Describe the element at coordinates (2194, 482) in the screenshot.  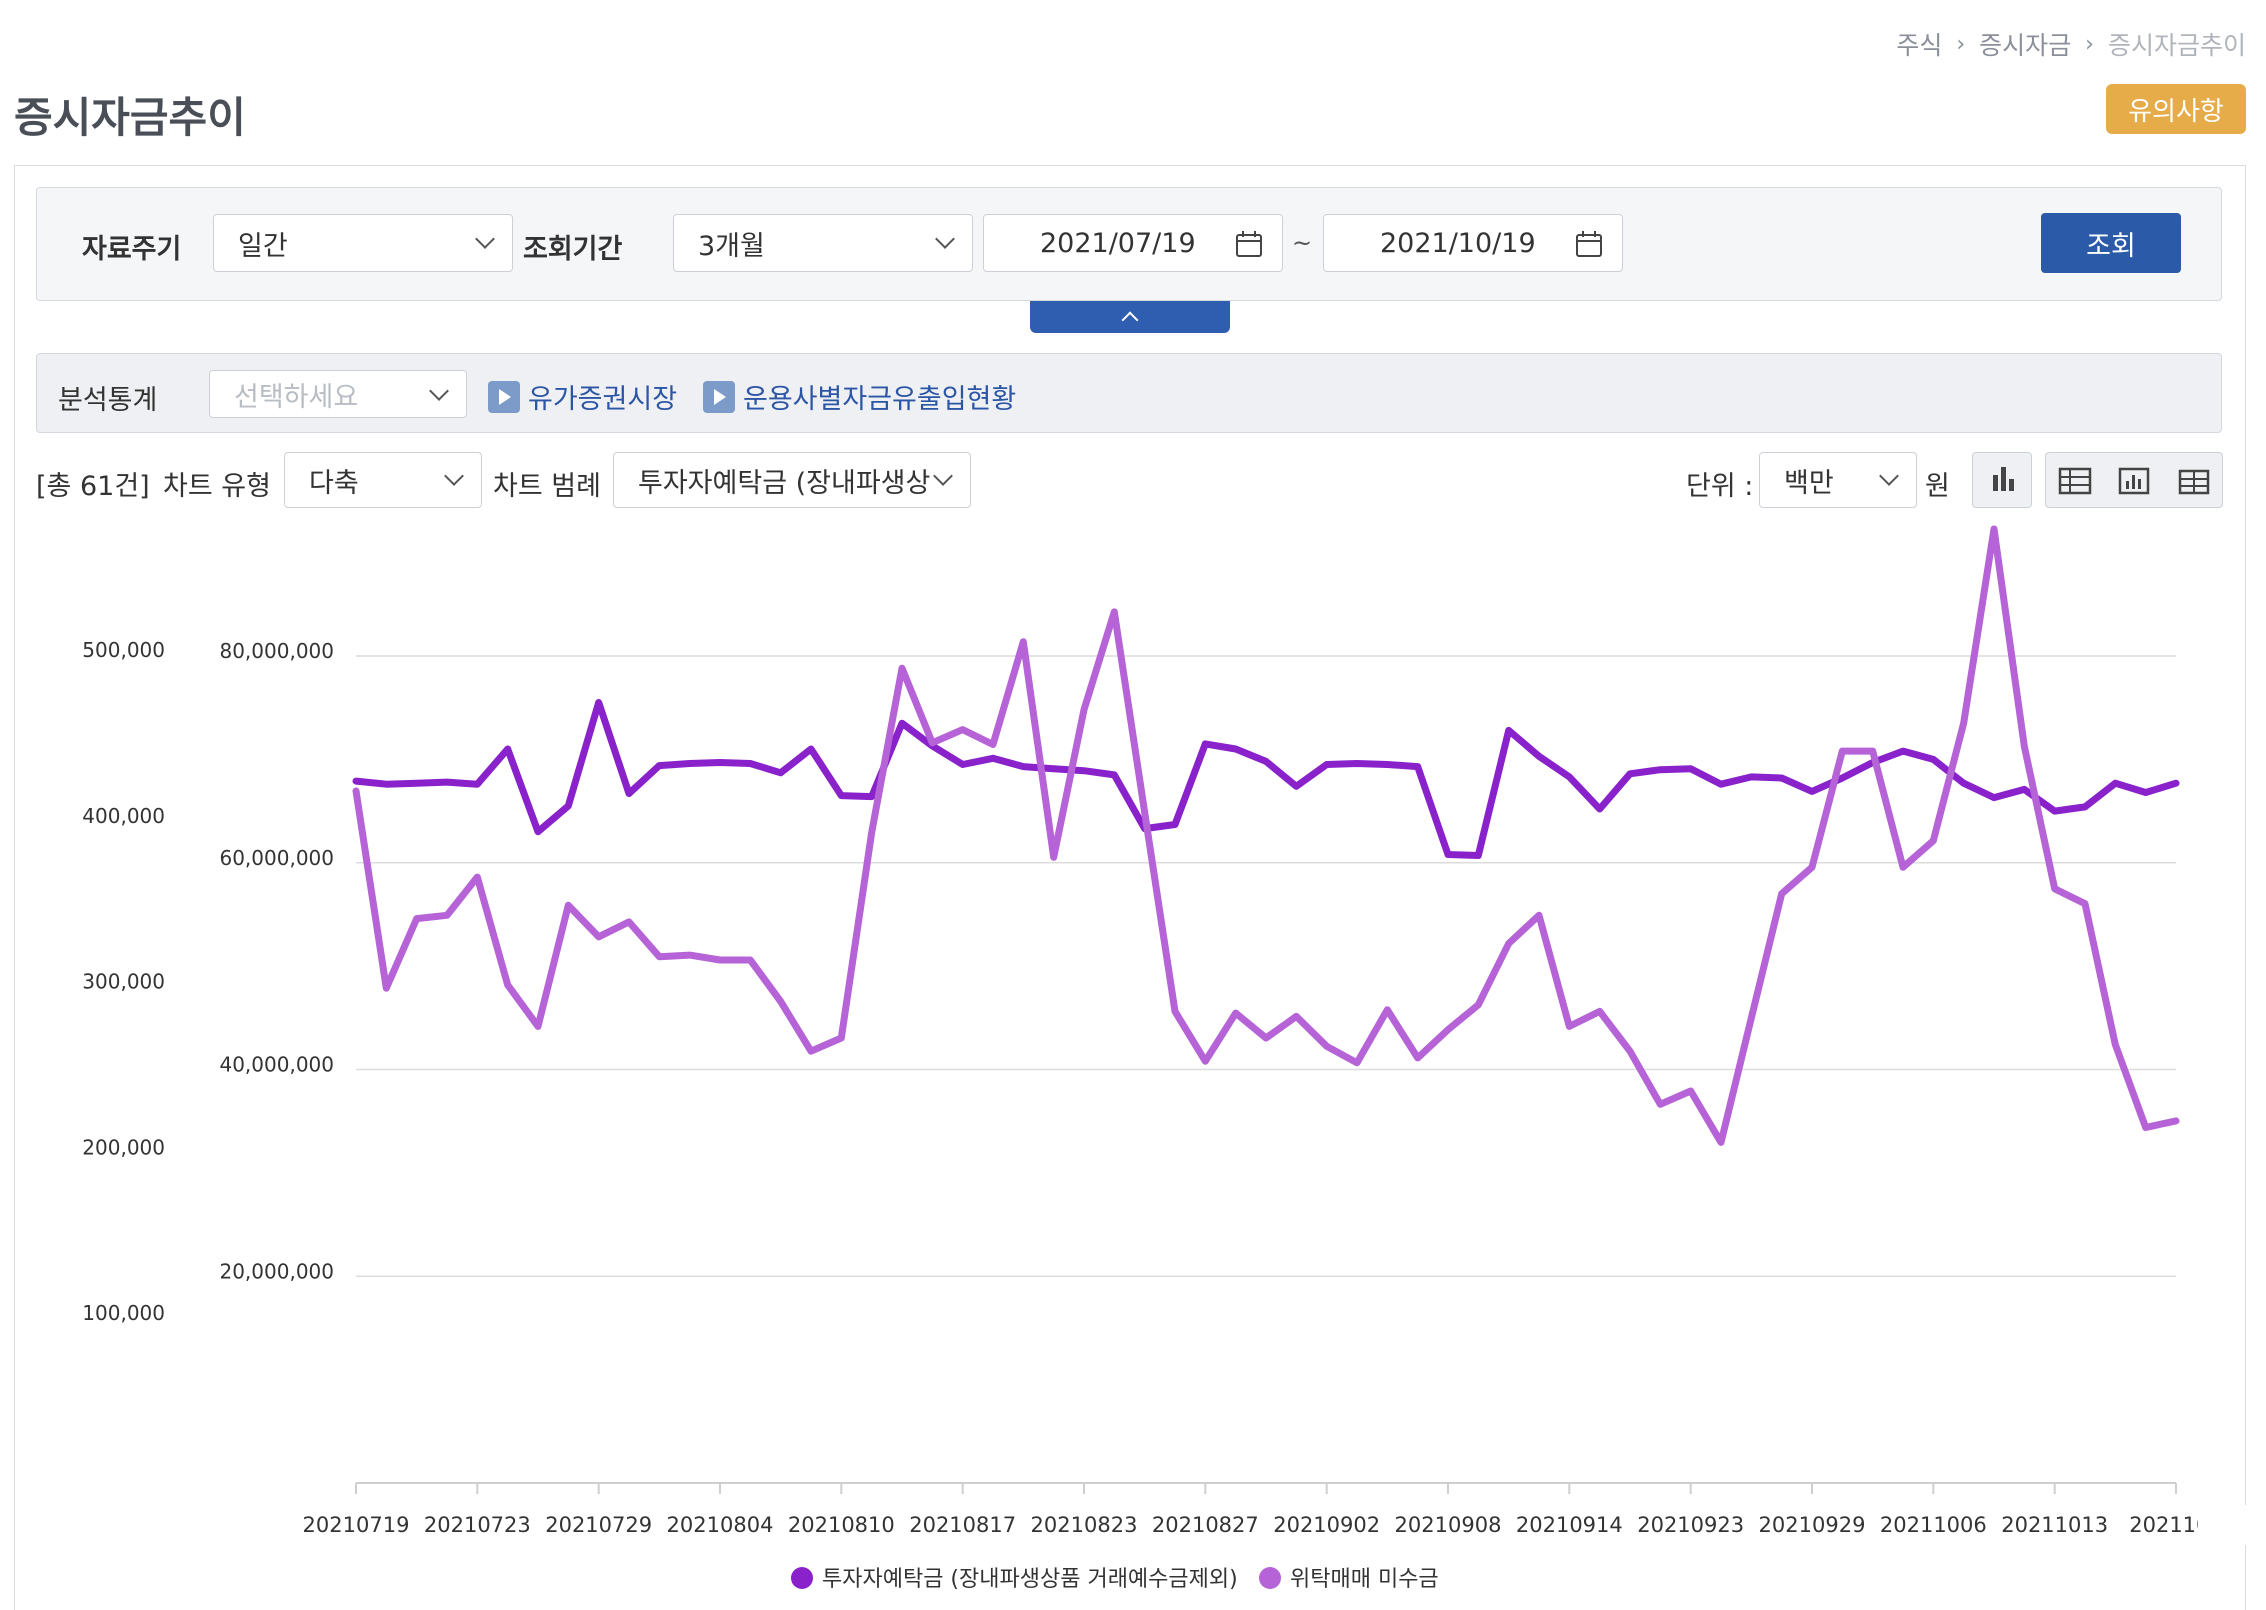
I see `table-only-icon` at that location.